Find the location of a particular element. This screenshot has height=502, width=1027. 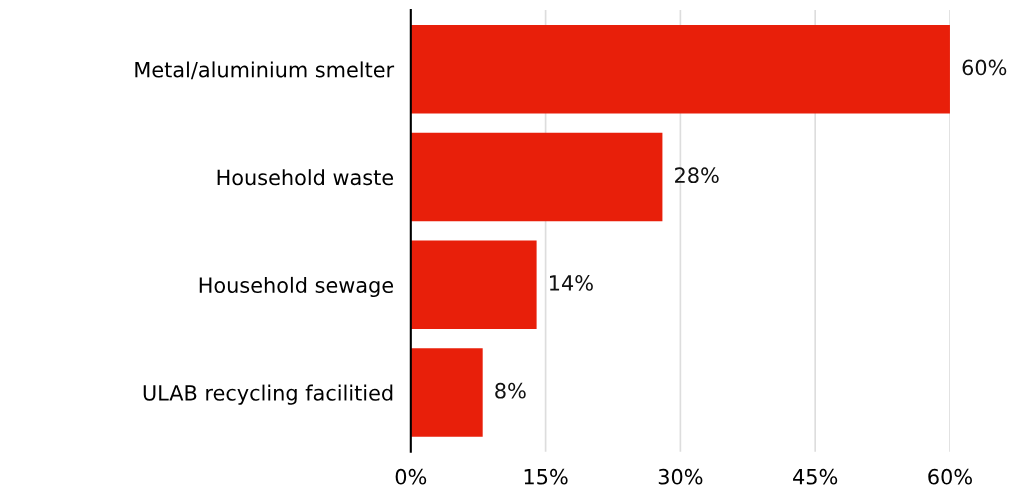

x-tick-label: 30% is located at coordinates (680, 476).